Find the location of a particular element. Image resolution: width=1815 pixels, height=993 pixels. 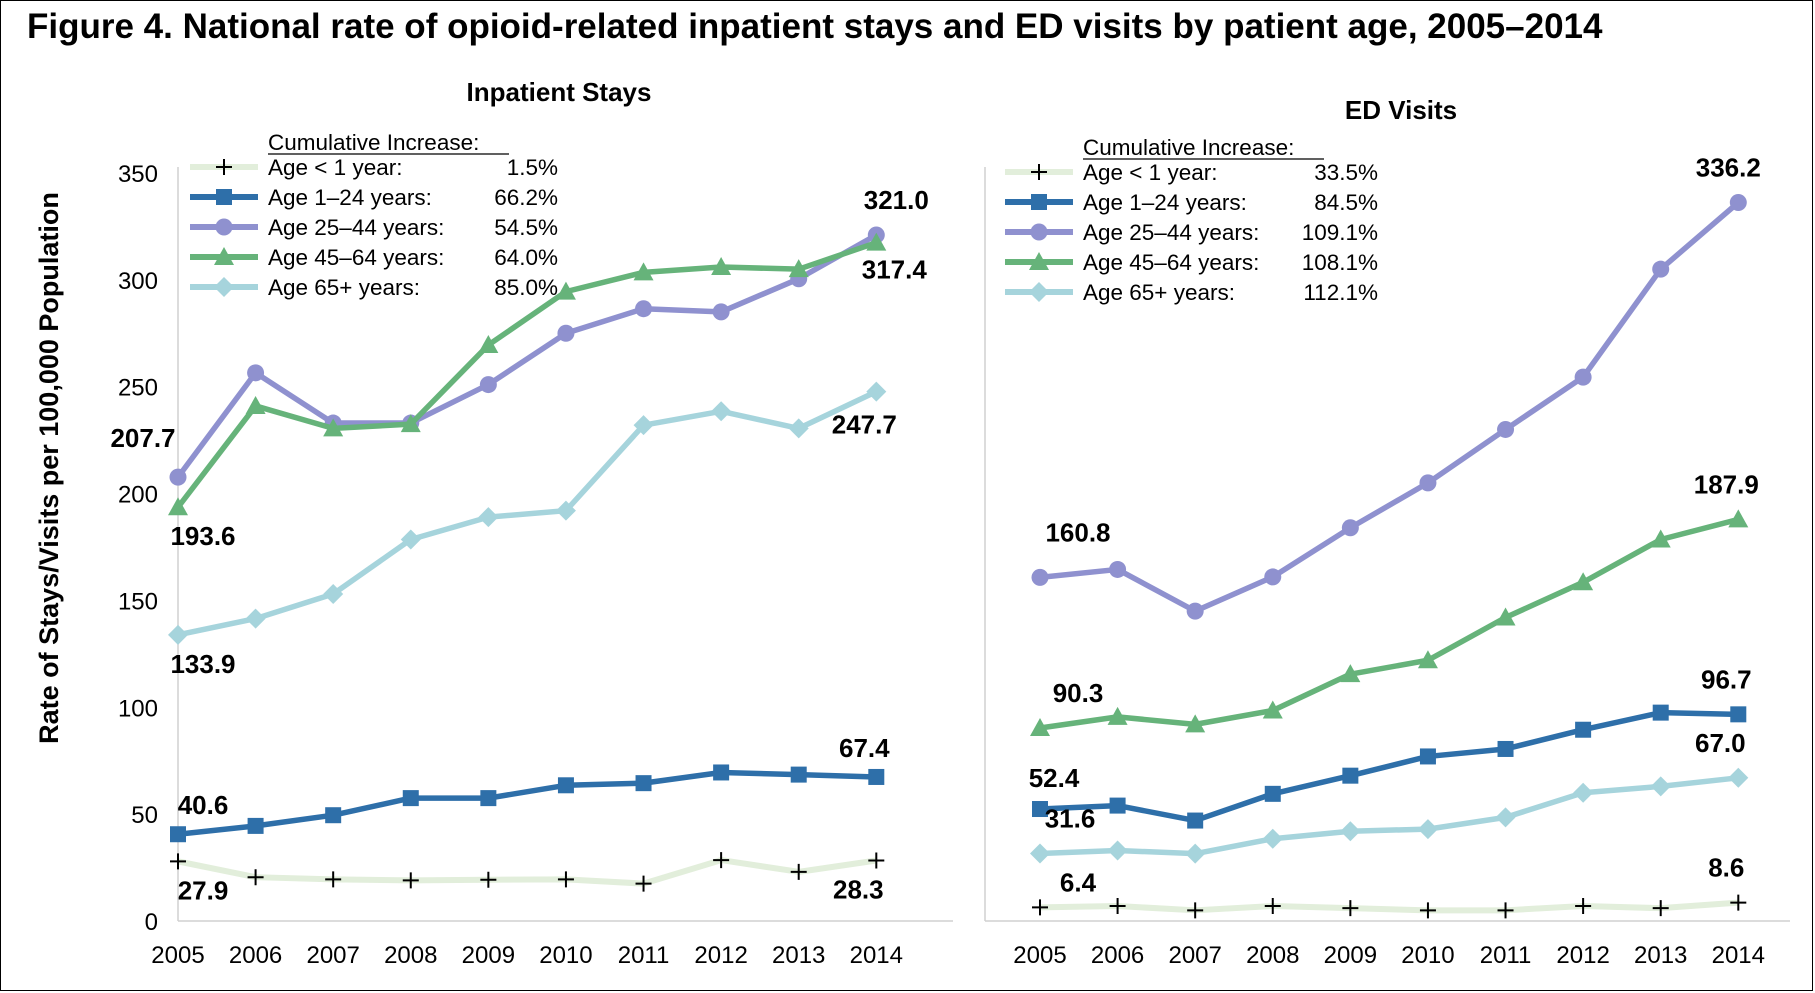

legend-increase-age-lt1: 1.5% is located at coordinates (532, 167).